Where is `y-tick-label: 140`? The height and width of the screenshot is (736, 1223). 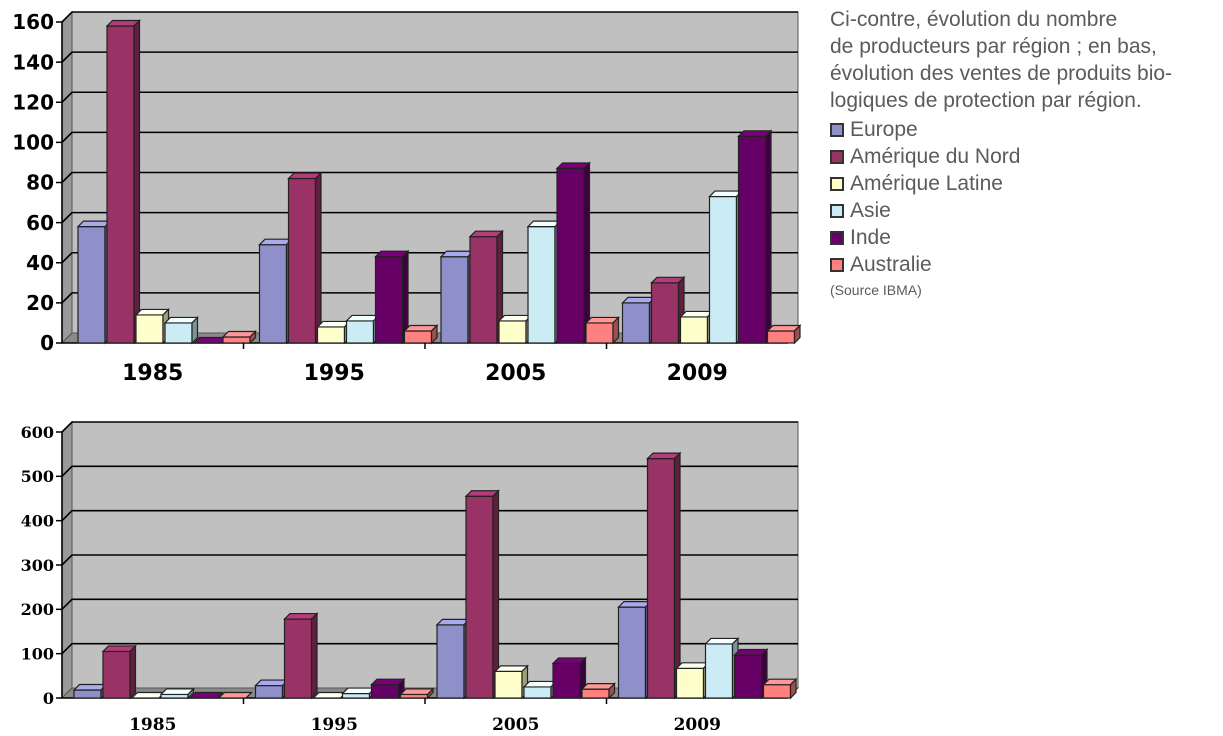
y-tick-label: 140 is located at coordinates (33, 62).